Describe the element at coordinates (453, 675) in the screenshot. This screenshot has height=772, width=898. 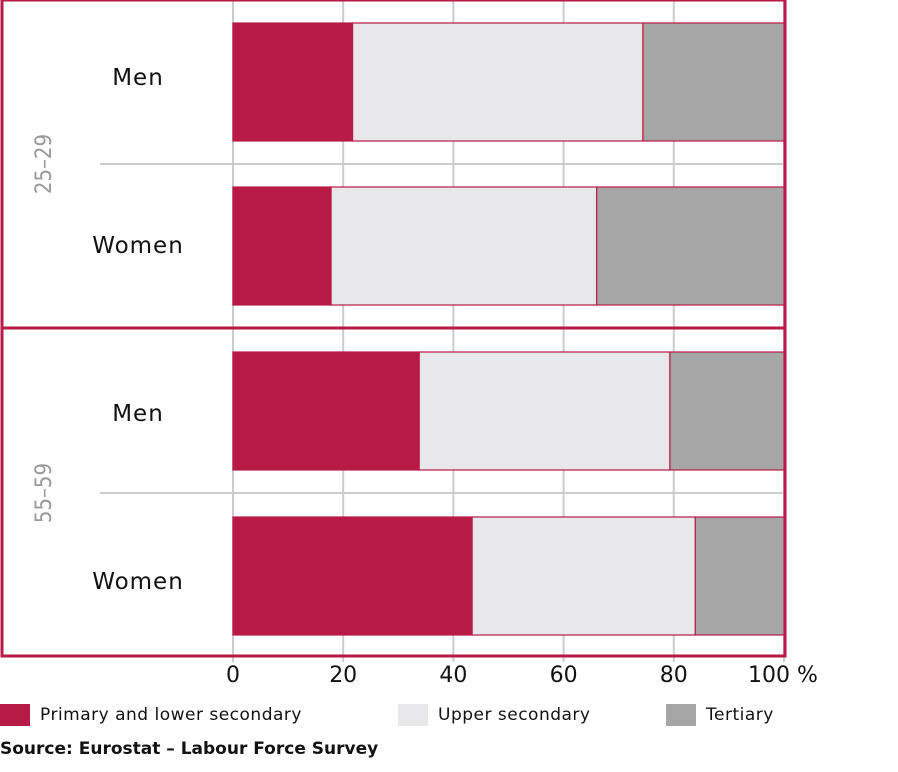
I see `x-tick-label-2: 40` at that location.